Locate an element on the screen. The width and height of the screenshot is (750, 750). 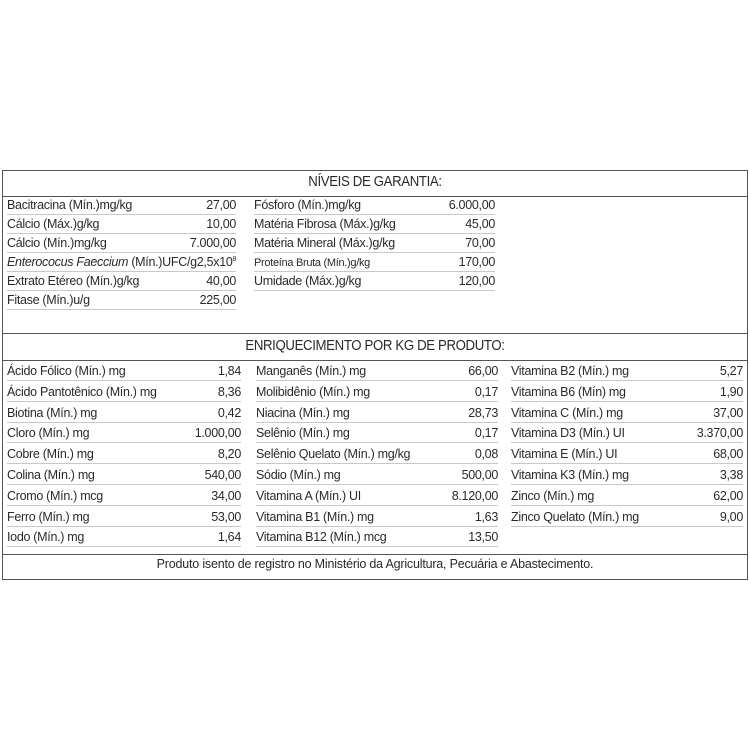
nutrient-value-text: 9,00 is located at coordinates (731, 516).